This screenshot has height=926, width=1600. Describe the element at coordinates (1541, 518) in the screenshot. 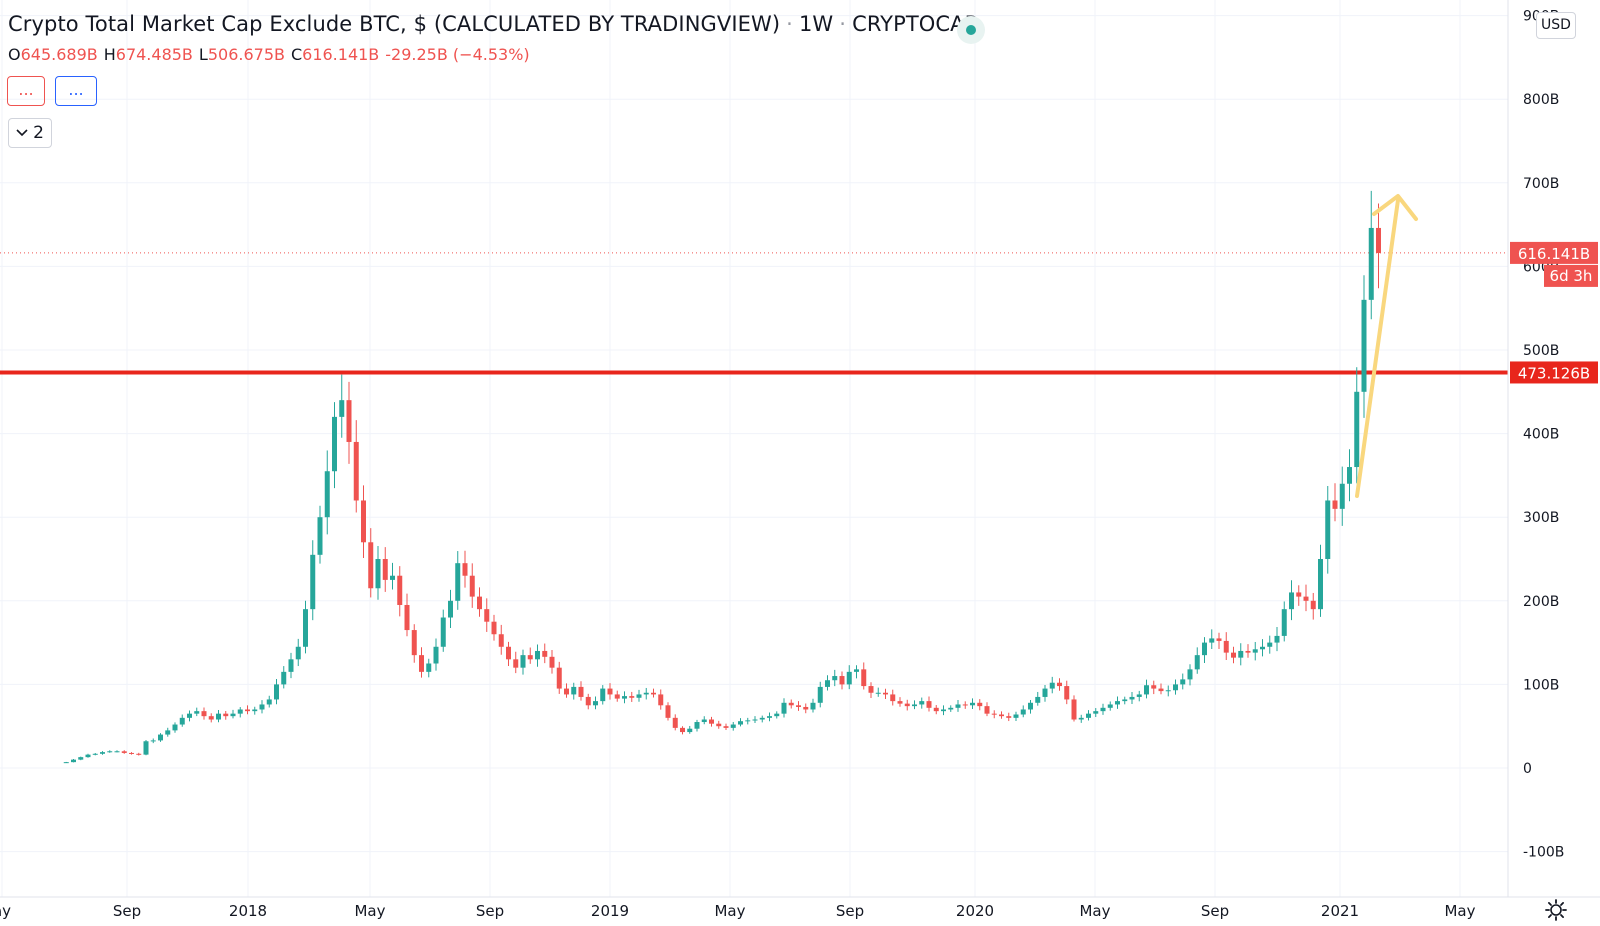

I see `y-tick-label: 300B` at that location.